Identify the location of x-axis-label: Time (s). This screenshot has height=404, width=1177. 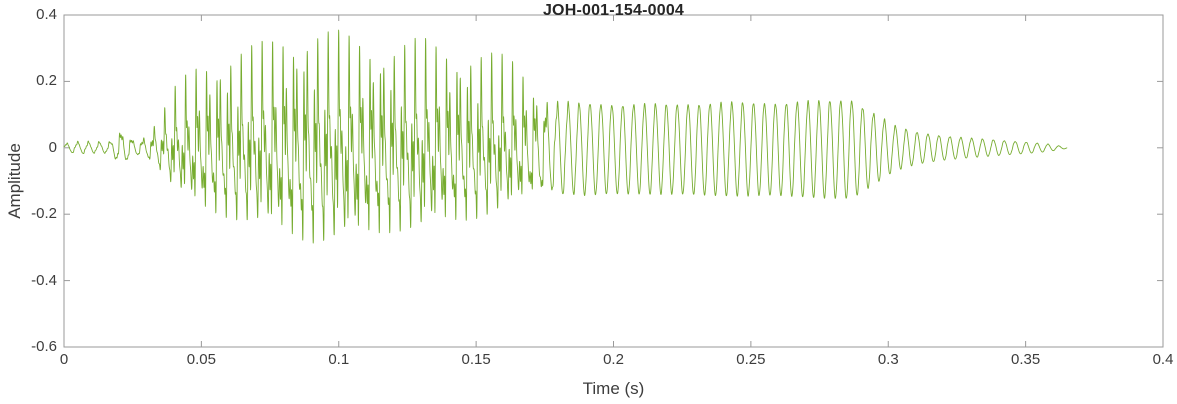
(613, 388).